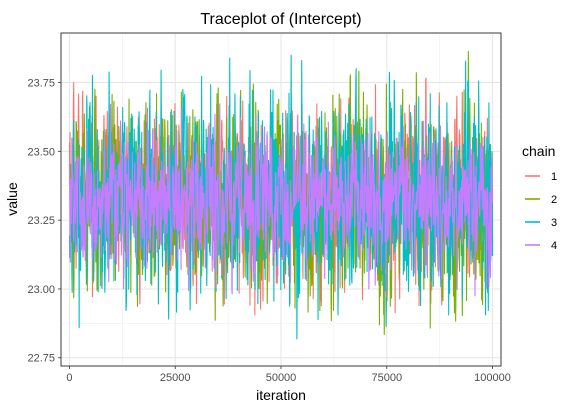 The width and height of the screenshot is (575, 411). I want to click on x-tick-label: 25000, so click(175, 378).